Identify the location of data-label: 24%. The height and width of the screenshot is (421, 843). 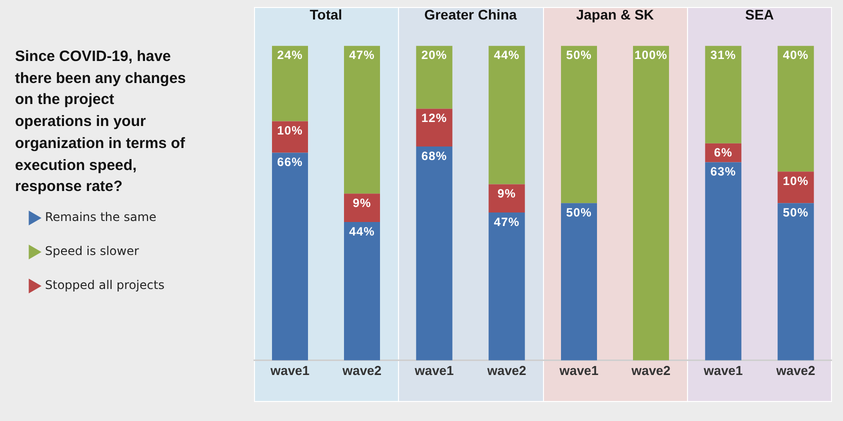
(290, 55).